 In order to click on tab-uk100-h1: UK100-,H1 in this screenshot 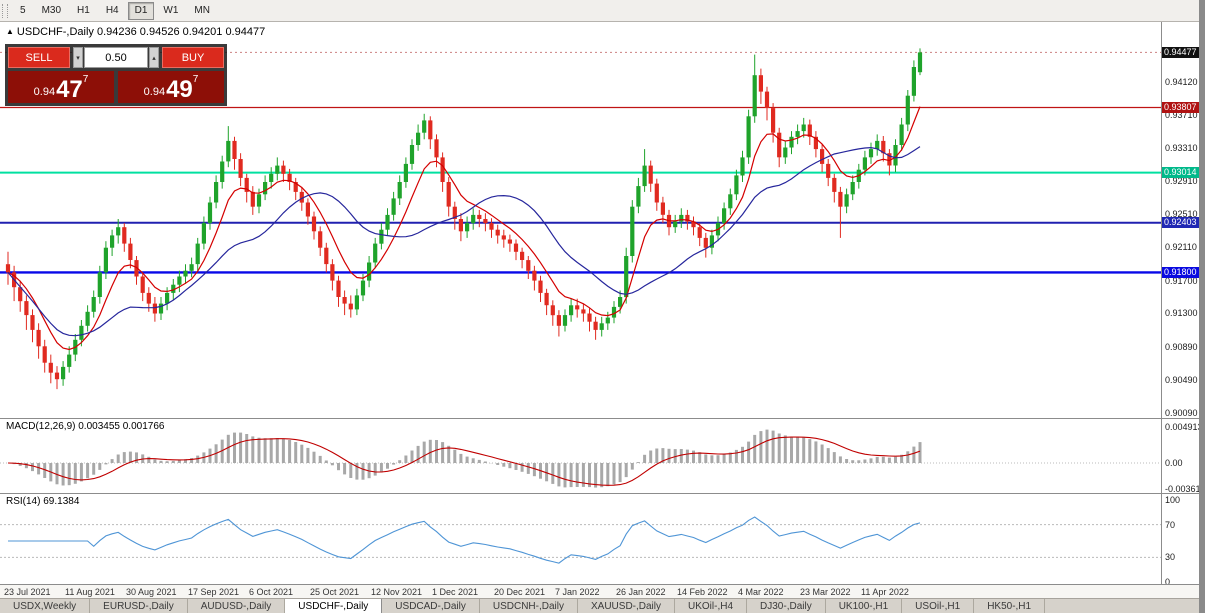, I will do `click(864, 606)`.